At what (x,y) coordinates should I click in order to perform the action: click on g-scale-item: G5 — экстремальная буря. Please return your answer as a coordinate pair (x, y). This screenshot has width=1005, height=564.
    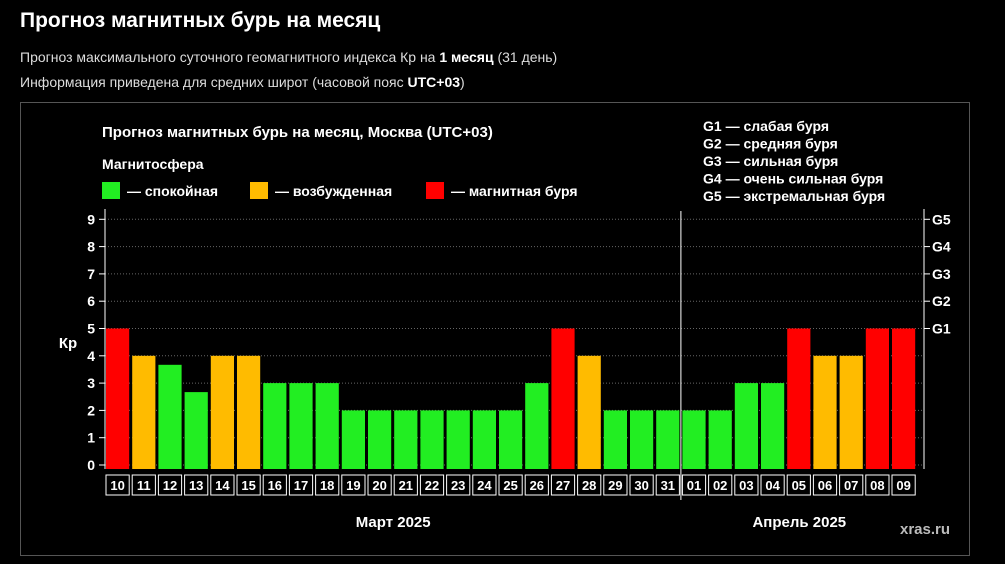
    Looking at the image, I should click on (794, 196).